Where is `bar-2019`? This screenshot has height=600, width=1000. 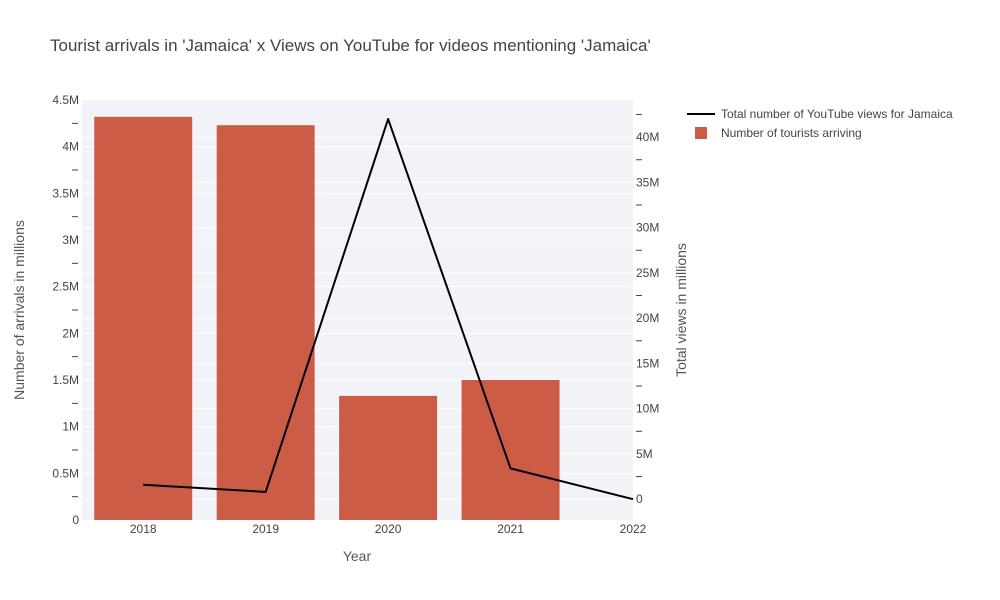
bar-2019 is located at coordinates (265, 322).